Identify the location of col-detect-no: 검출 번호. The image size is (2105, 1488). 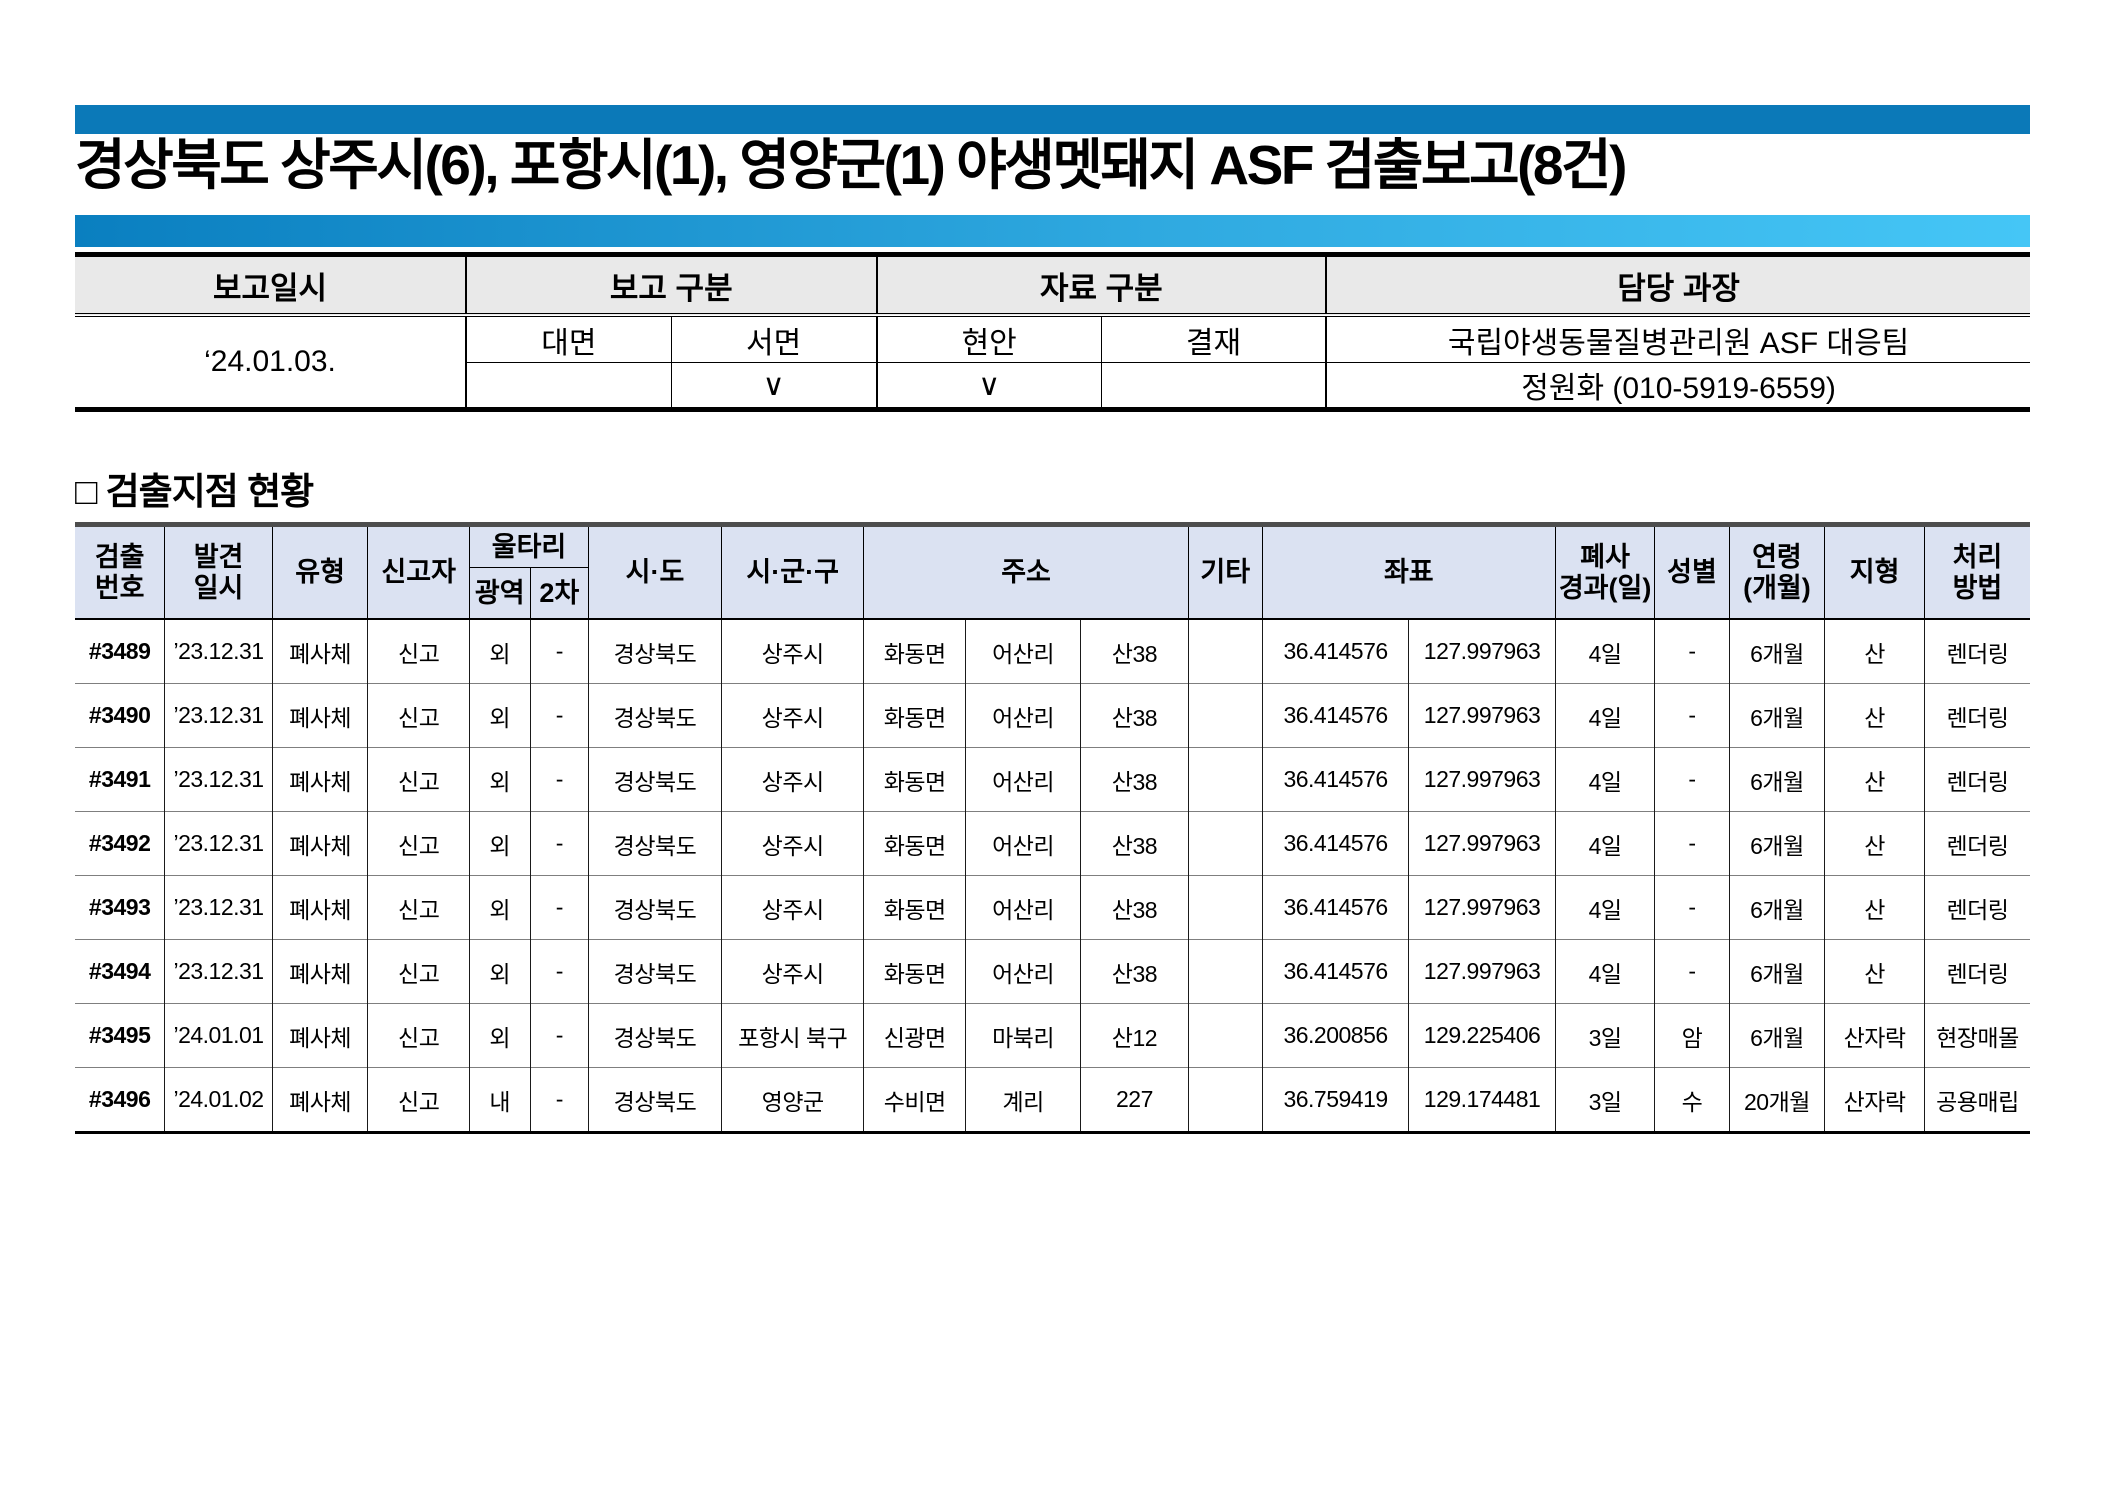
(120, 572).